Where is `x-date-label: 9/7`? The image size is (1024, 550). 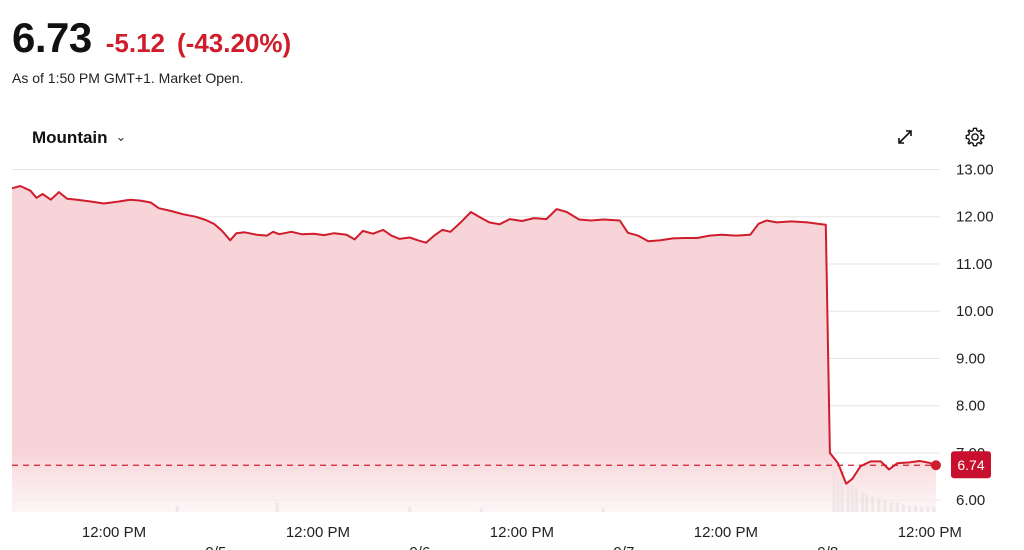
x-date-label: 9/7 is located at coordinates (623, 547).